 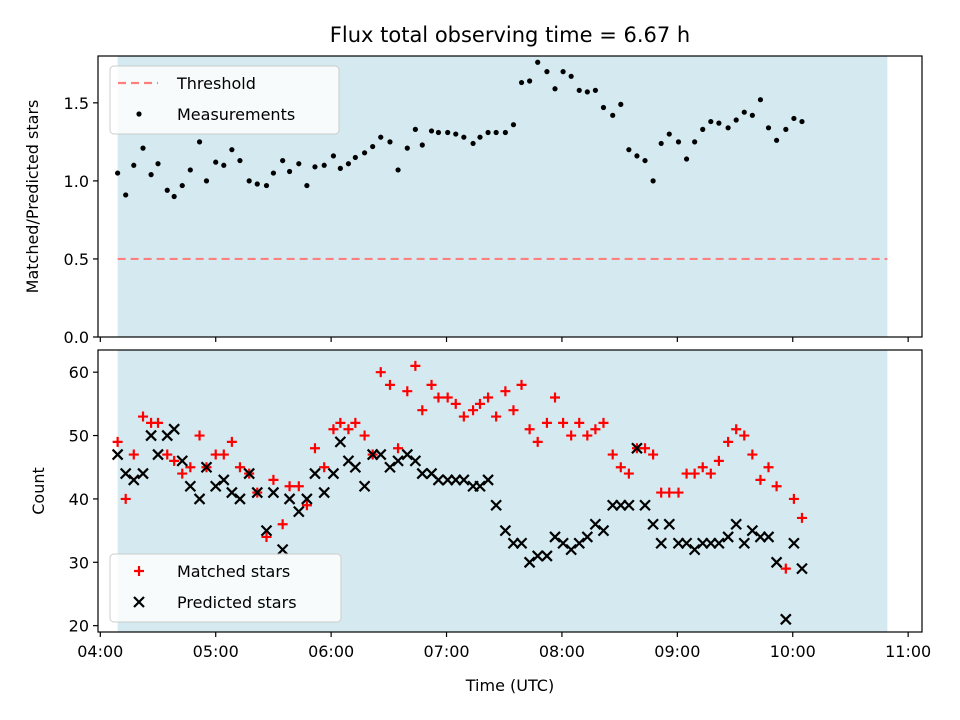 What do you see at coordinates (139, 602) in the screenshot?
I see `legend-predicted-swatch` at bounding box center [139, 602].